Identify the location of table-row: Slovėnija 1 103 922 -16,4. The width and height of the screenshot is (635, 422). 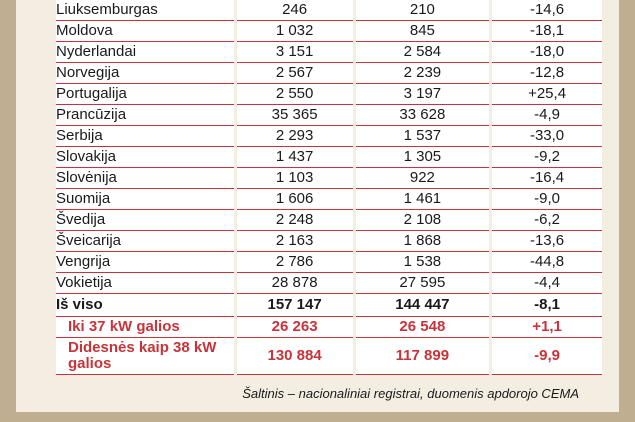
(329, 178).